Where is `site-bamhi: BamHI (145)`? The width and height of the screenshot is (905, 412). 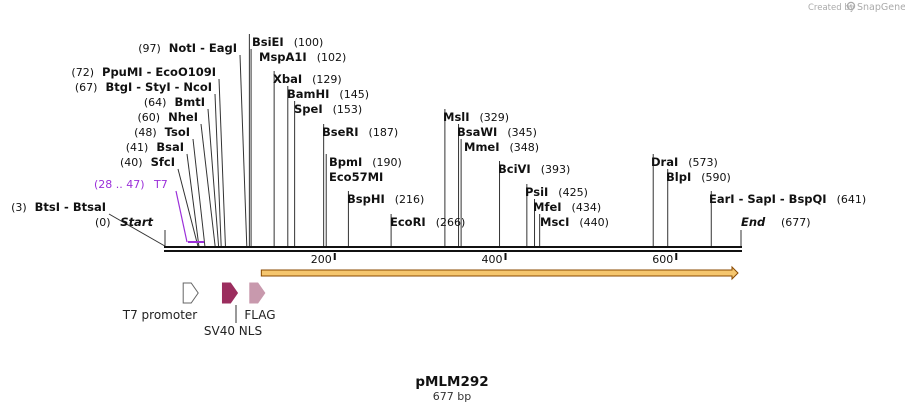 site-bamhi: BamHI (145) is located at coordinates (328, 94).